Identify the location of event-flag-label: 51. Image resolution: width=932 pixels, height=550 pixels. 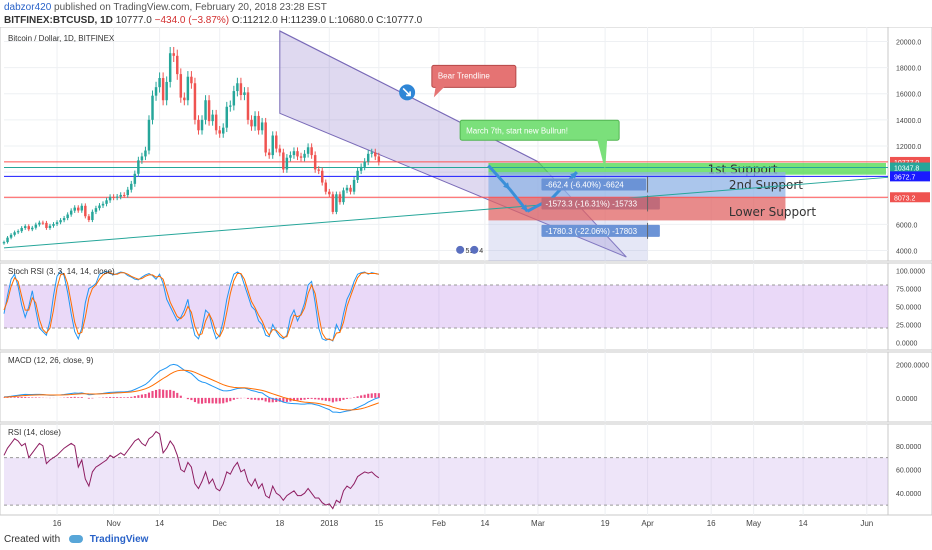
(469, 251).